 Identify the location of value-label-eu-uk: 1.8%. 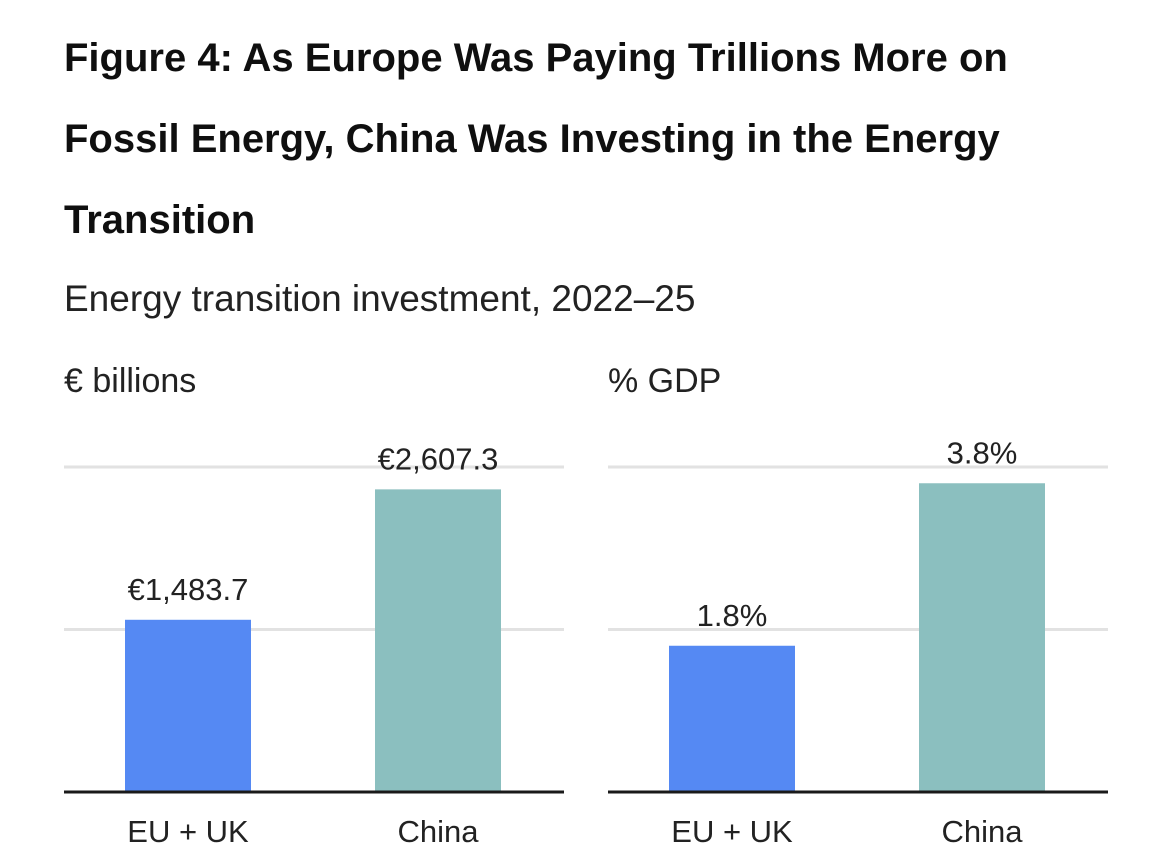
(732, 615).